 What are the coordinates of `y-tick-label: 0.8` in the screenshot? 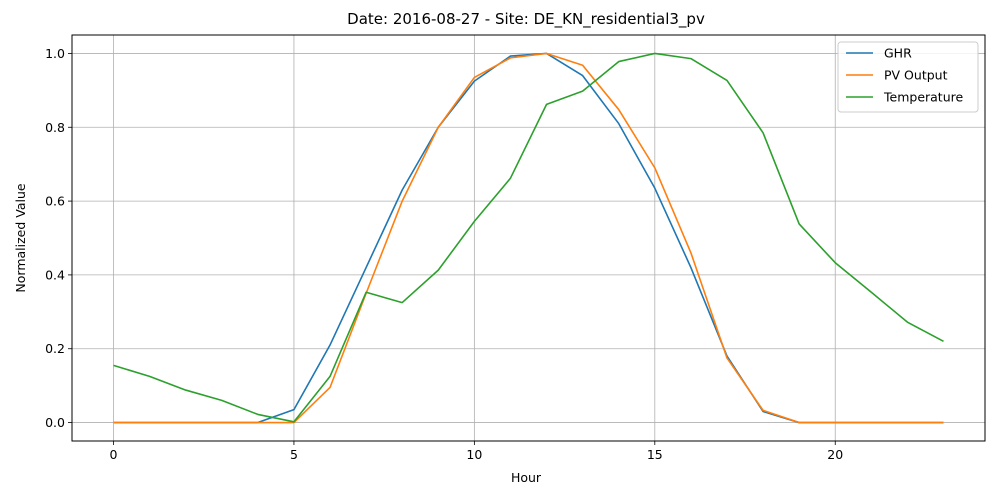 It's located at (55, 127).